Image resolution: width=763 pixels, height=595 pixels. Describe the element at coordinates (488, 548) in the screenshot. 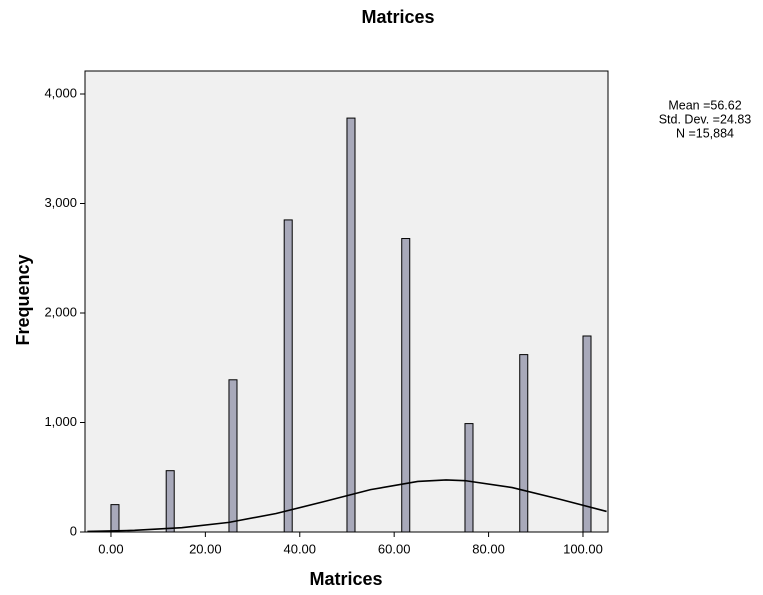

I see `x-tick-label: 80.00` at that location.